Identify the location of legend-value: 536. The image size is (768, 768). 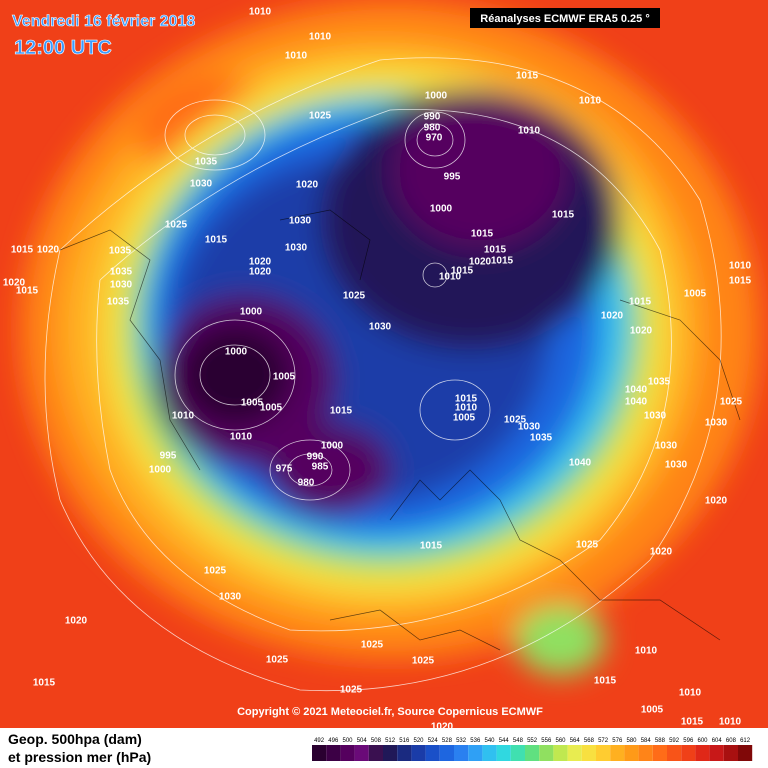
(475, 741).